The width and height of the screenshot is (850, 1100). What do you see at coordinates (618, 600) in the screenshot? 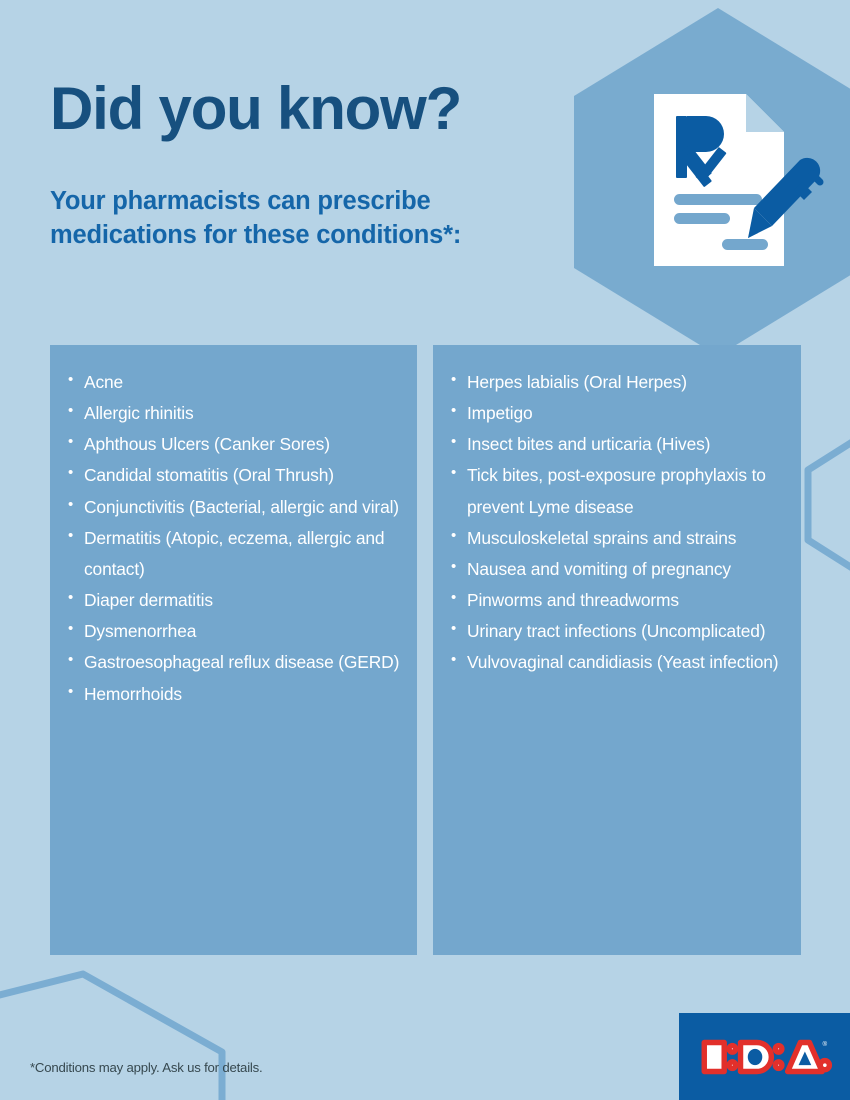
I see `list-item: Pinworms and threadworms` at bounding box center [618, 600].